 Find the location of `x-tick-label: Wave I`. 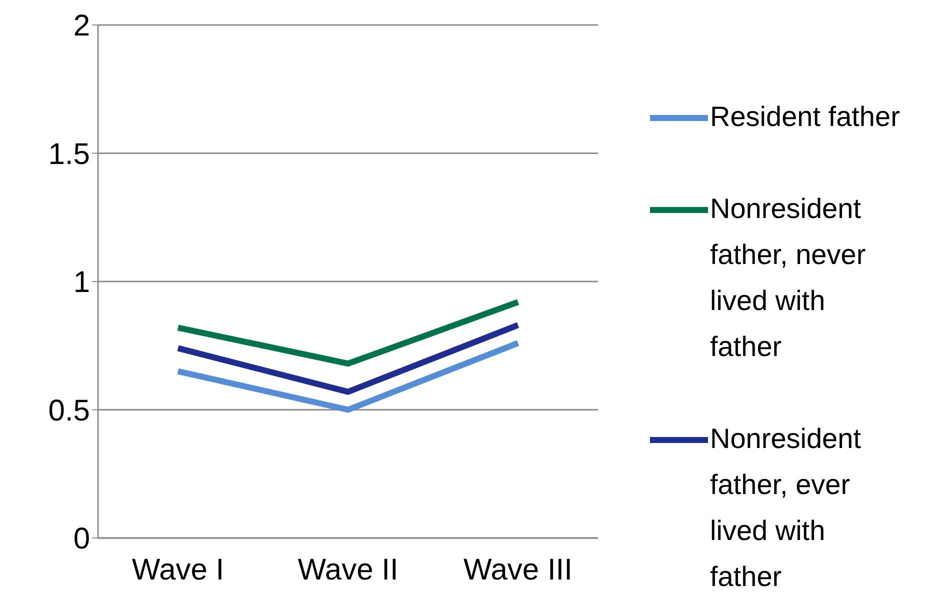

x-tick-label: Wave I is located at coordinates (178, 569).